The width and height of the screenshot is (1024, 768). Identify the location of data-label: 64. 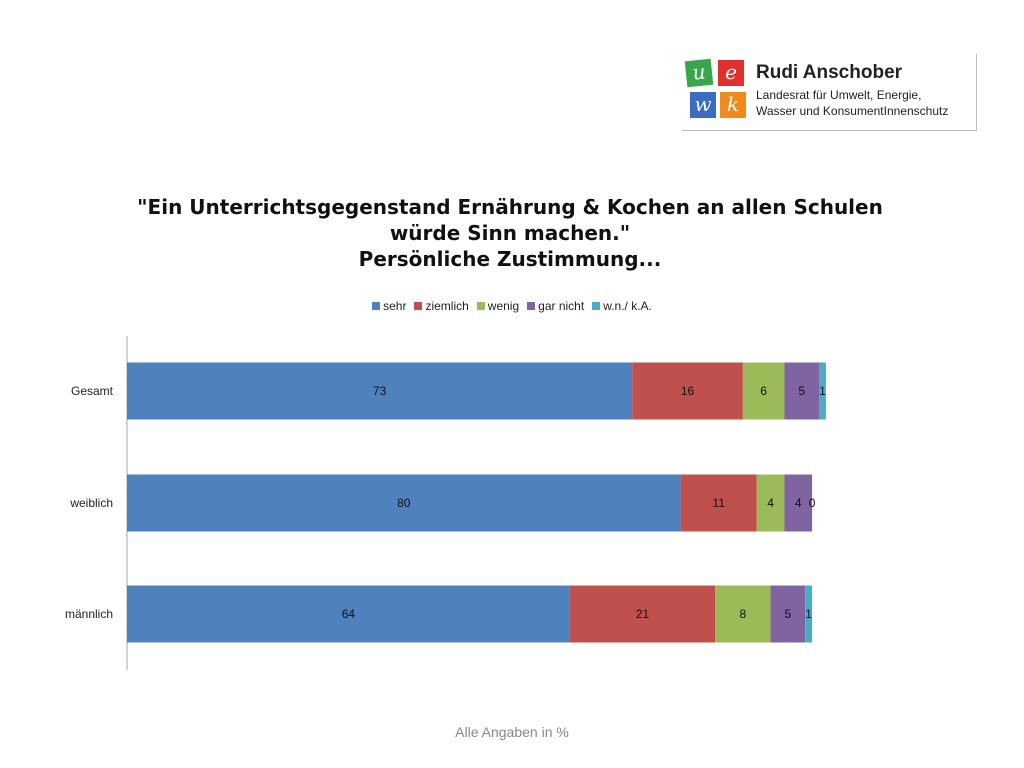
(349, 614).